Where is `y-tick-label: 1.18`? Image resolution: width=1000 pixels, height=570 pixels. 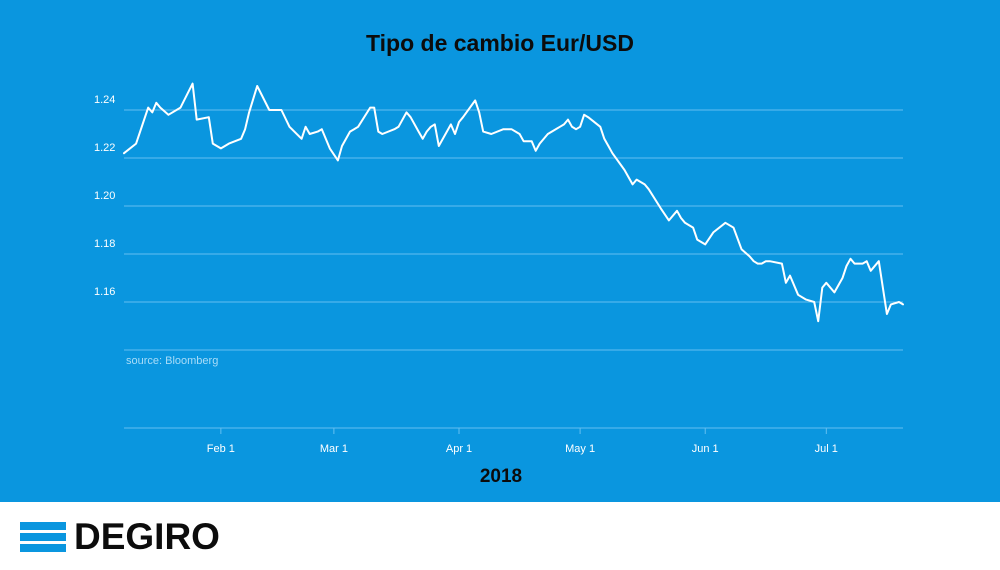
y-tick-label: 1.18 is located at coordinates (104, 244).